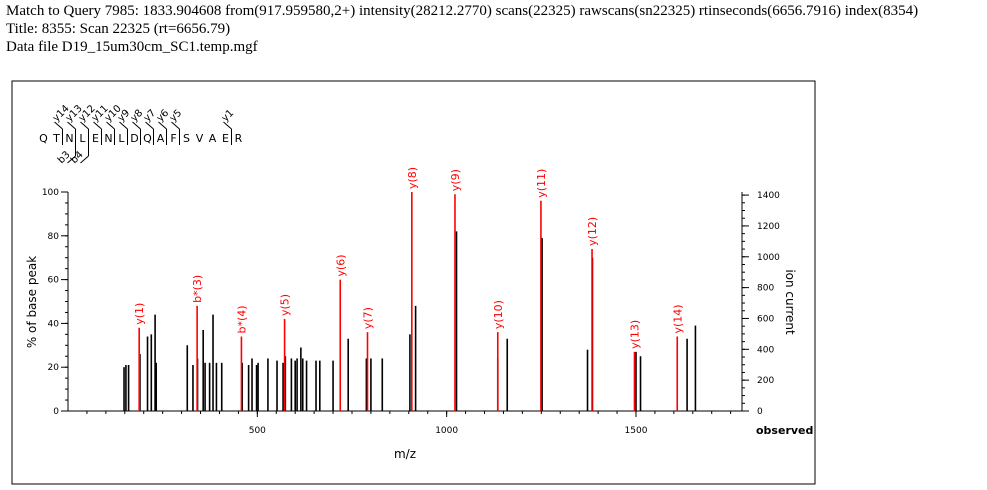 This screenshot has width=987, height=490. Describe the element at coordinates (54, 368) in the screenshot. I see `y-tick-label: 20` at that location.